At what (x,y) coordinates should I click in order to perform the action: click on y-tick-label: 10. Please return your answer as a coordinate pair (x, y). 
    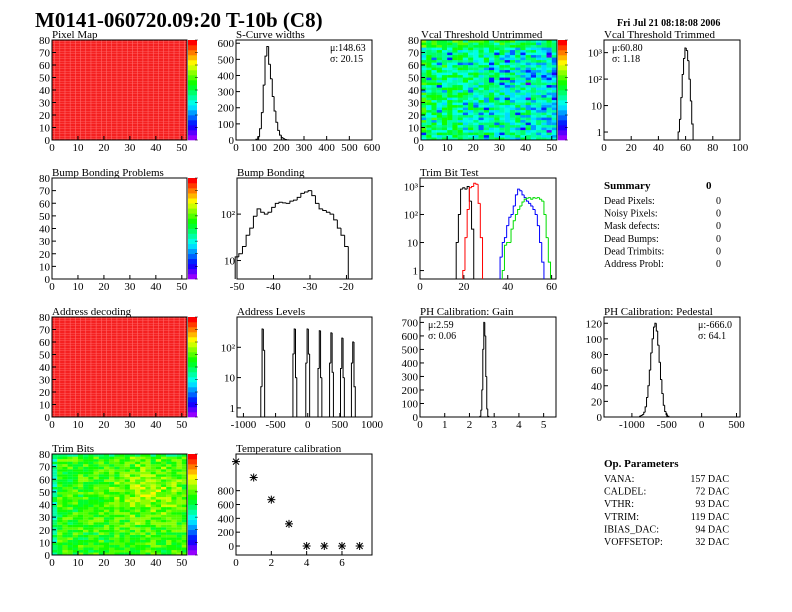
    Looking at the image, I should click on (45, 267).